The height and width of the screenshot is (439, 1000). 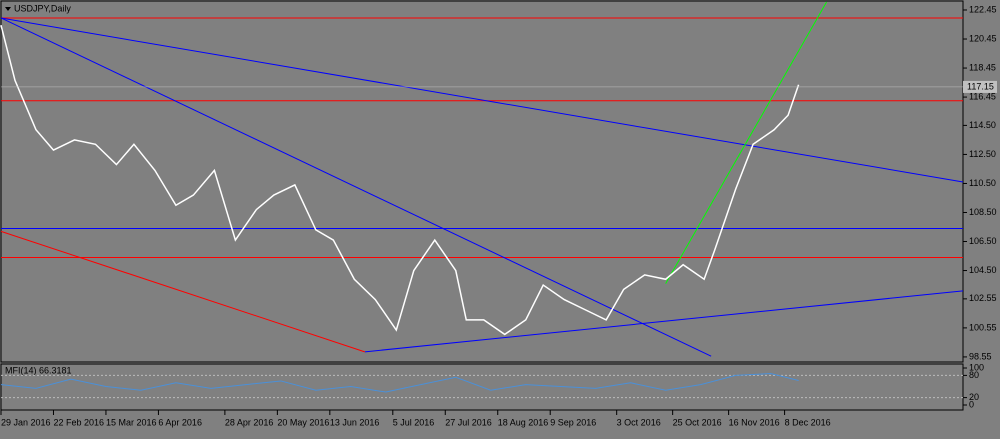 I want to click on y-tick-label: 98.55, so click(x=980, y=356).